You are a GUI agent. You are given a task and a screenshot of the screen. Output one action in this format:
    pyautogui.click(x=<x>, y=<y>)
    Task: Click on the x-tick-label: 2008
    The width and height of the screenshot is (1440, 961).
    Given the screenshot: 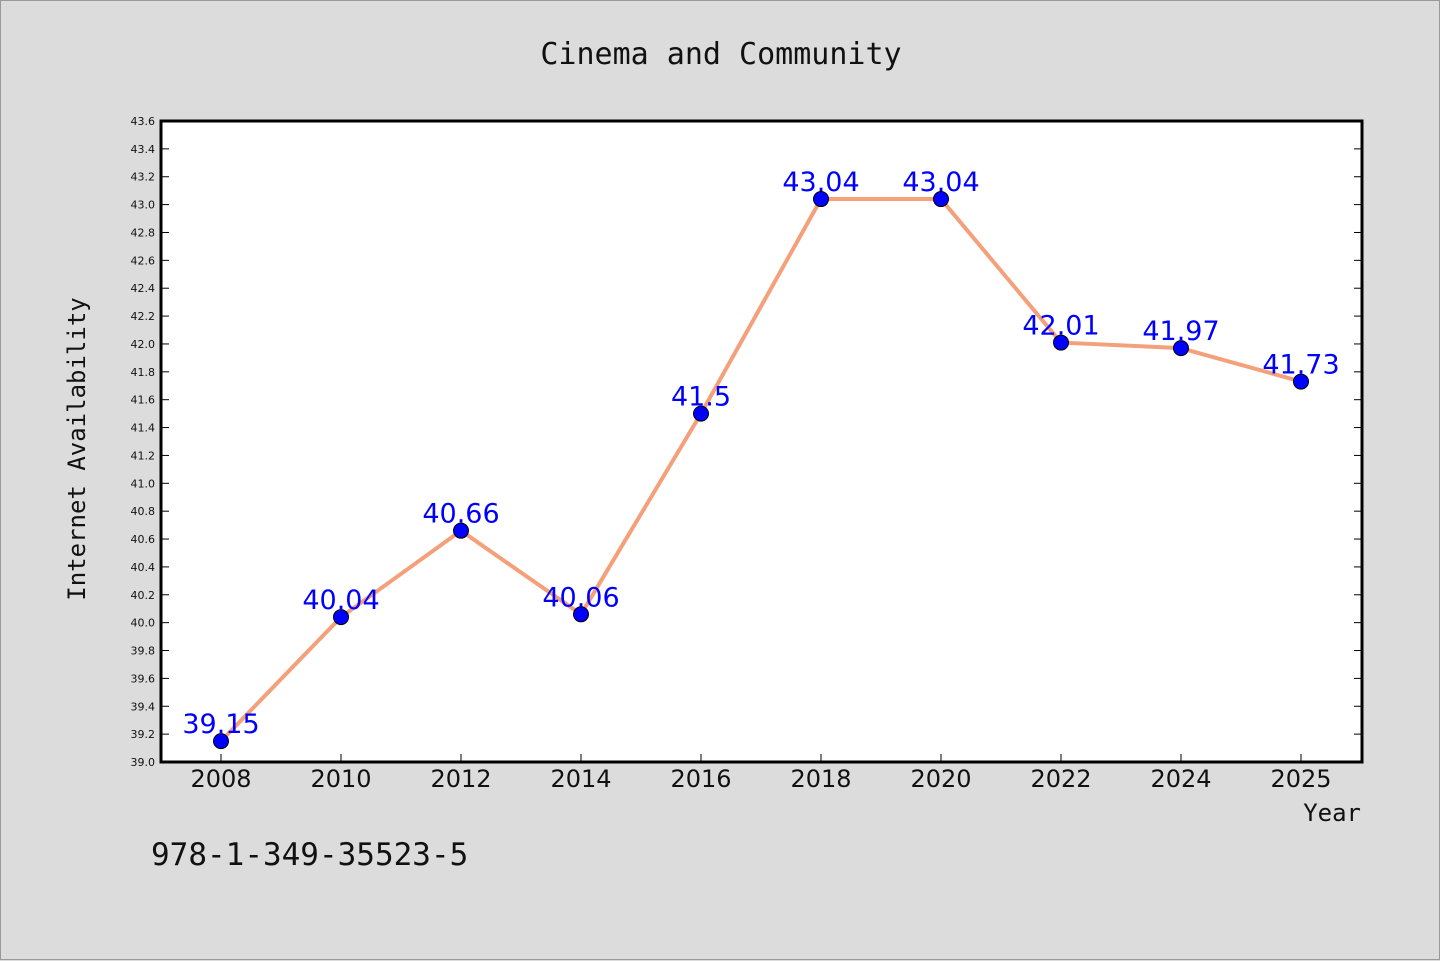 What is the action you would take?
    pyautogui.click(x=220, y=779)
    